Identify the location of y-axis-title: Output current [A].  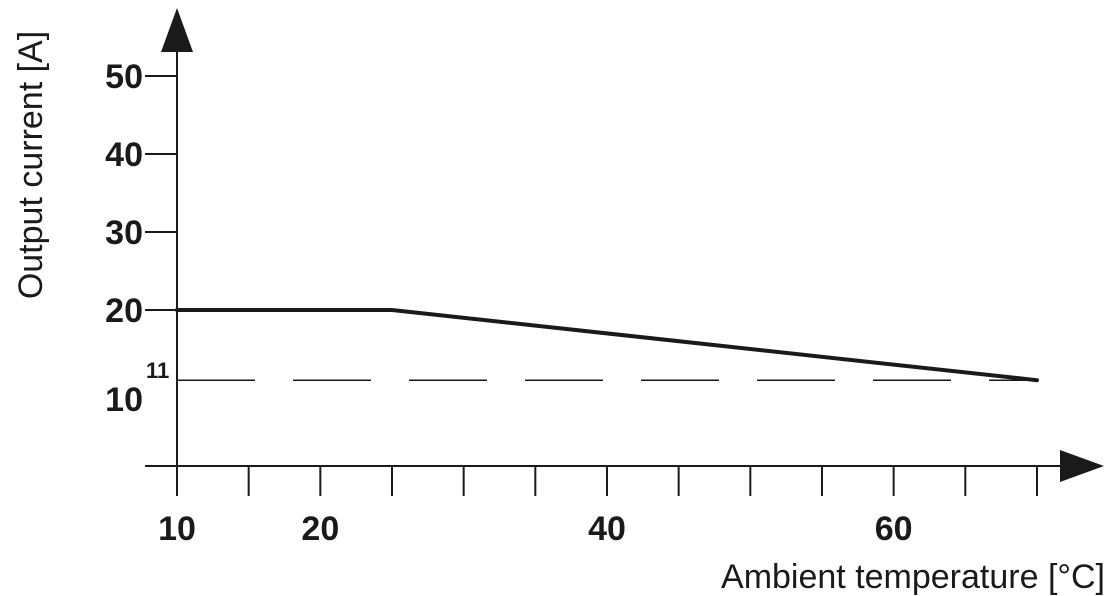
(31, 165).